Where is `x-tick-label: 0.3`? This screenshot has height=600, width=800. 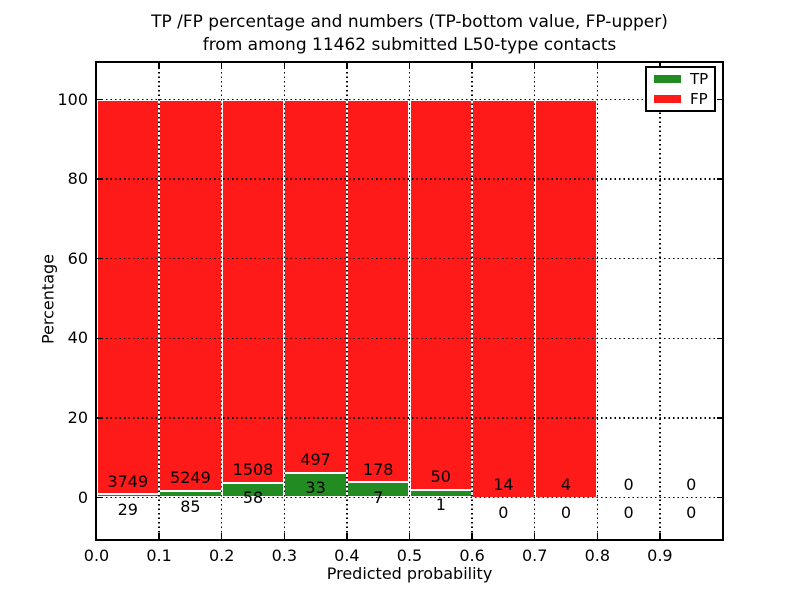 x-tick-label: 0.3 is located at coordinates (284, 555).